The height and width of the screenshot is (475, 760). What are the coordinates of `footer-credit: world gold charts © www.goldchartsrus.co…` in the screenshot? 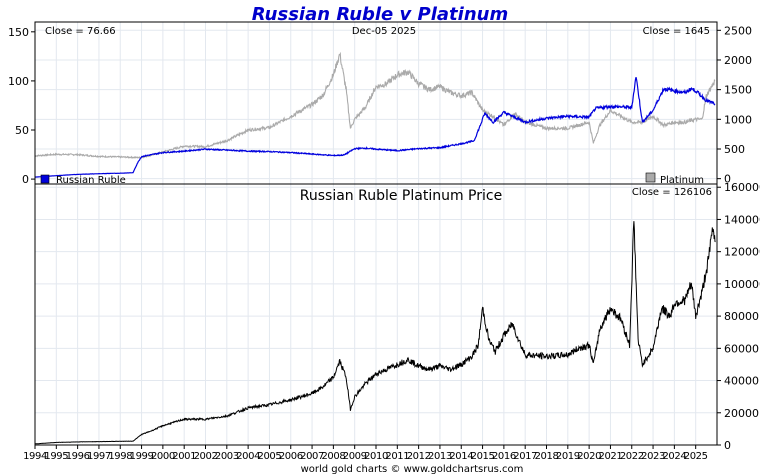 It's located at (412, 469).